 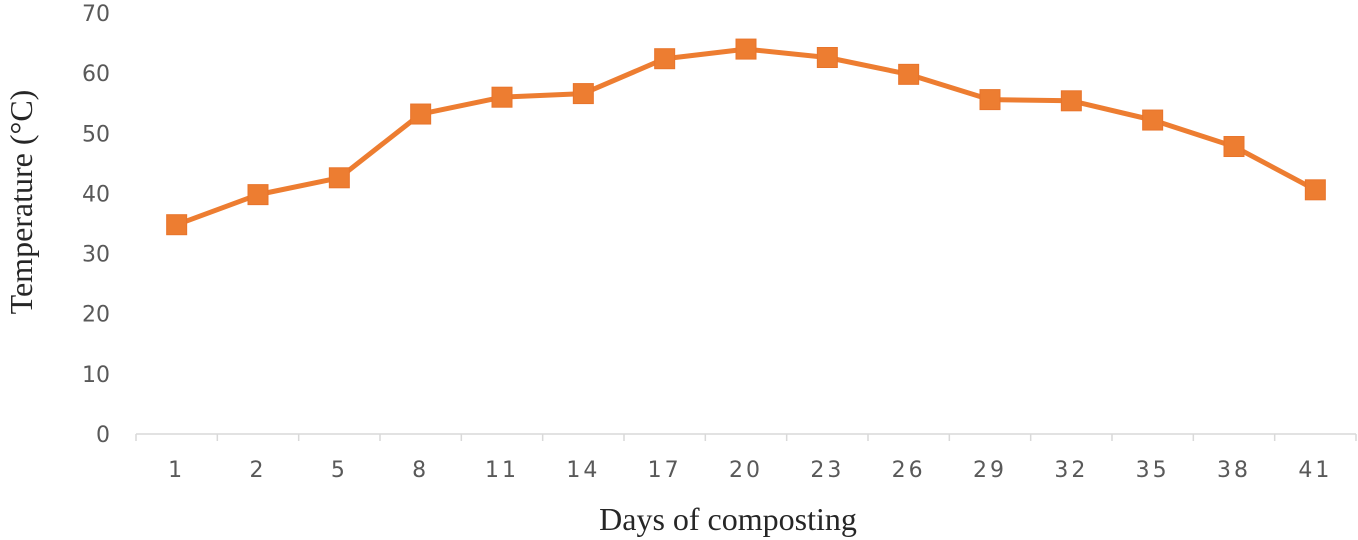 What do you see at coordinates (96, 134) in the screenshot?
I see `y-tick-label: 50` at bounding box center [96, 134].